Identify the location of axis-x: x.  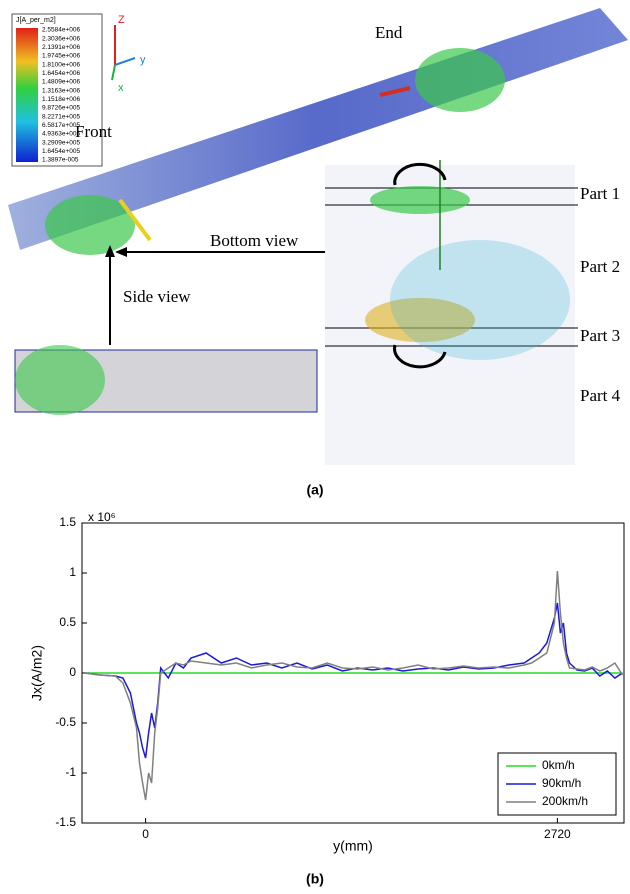
(121, 88).